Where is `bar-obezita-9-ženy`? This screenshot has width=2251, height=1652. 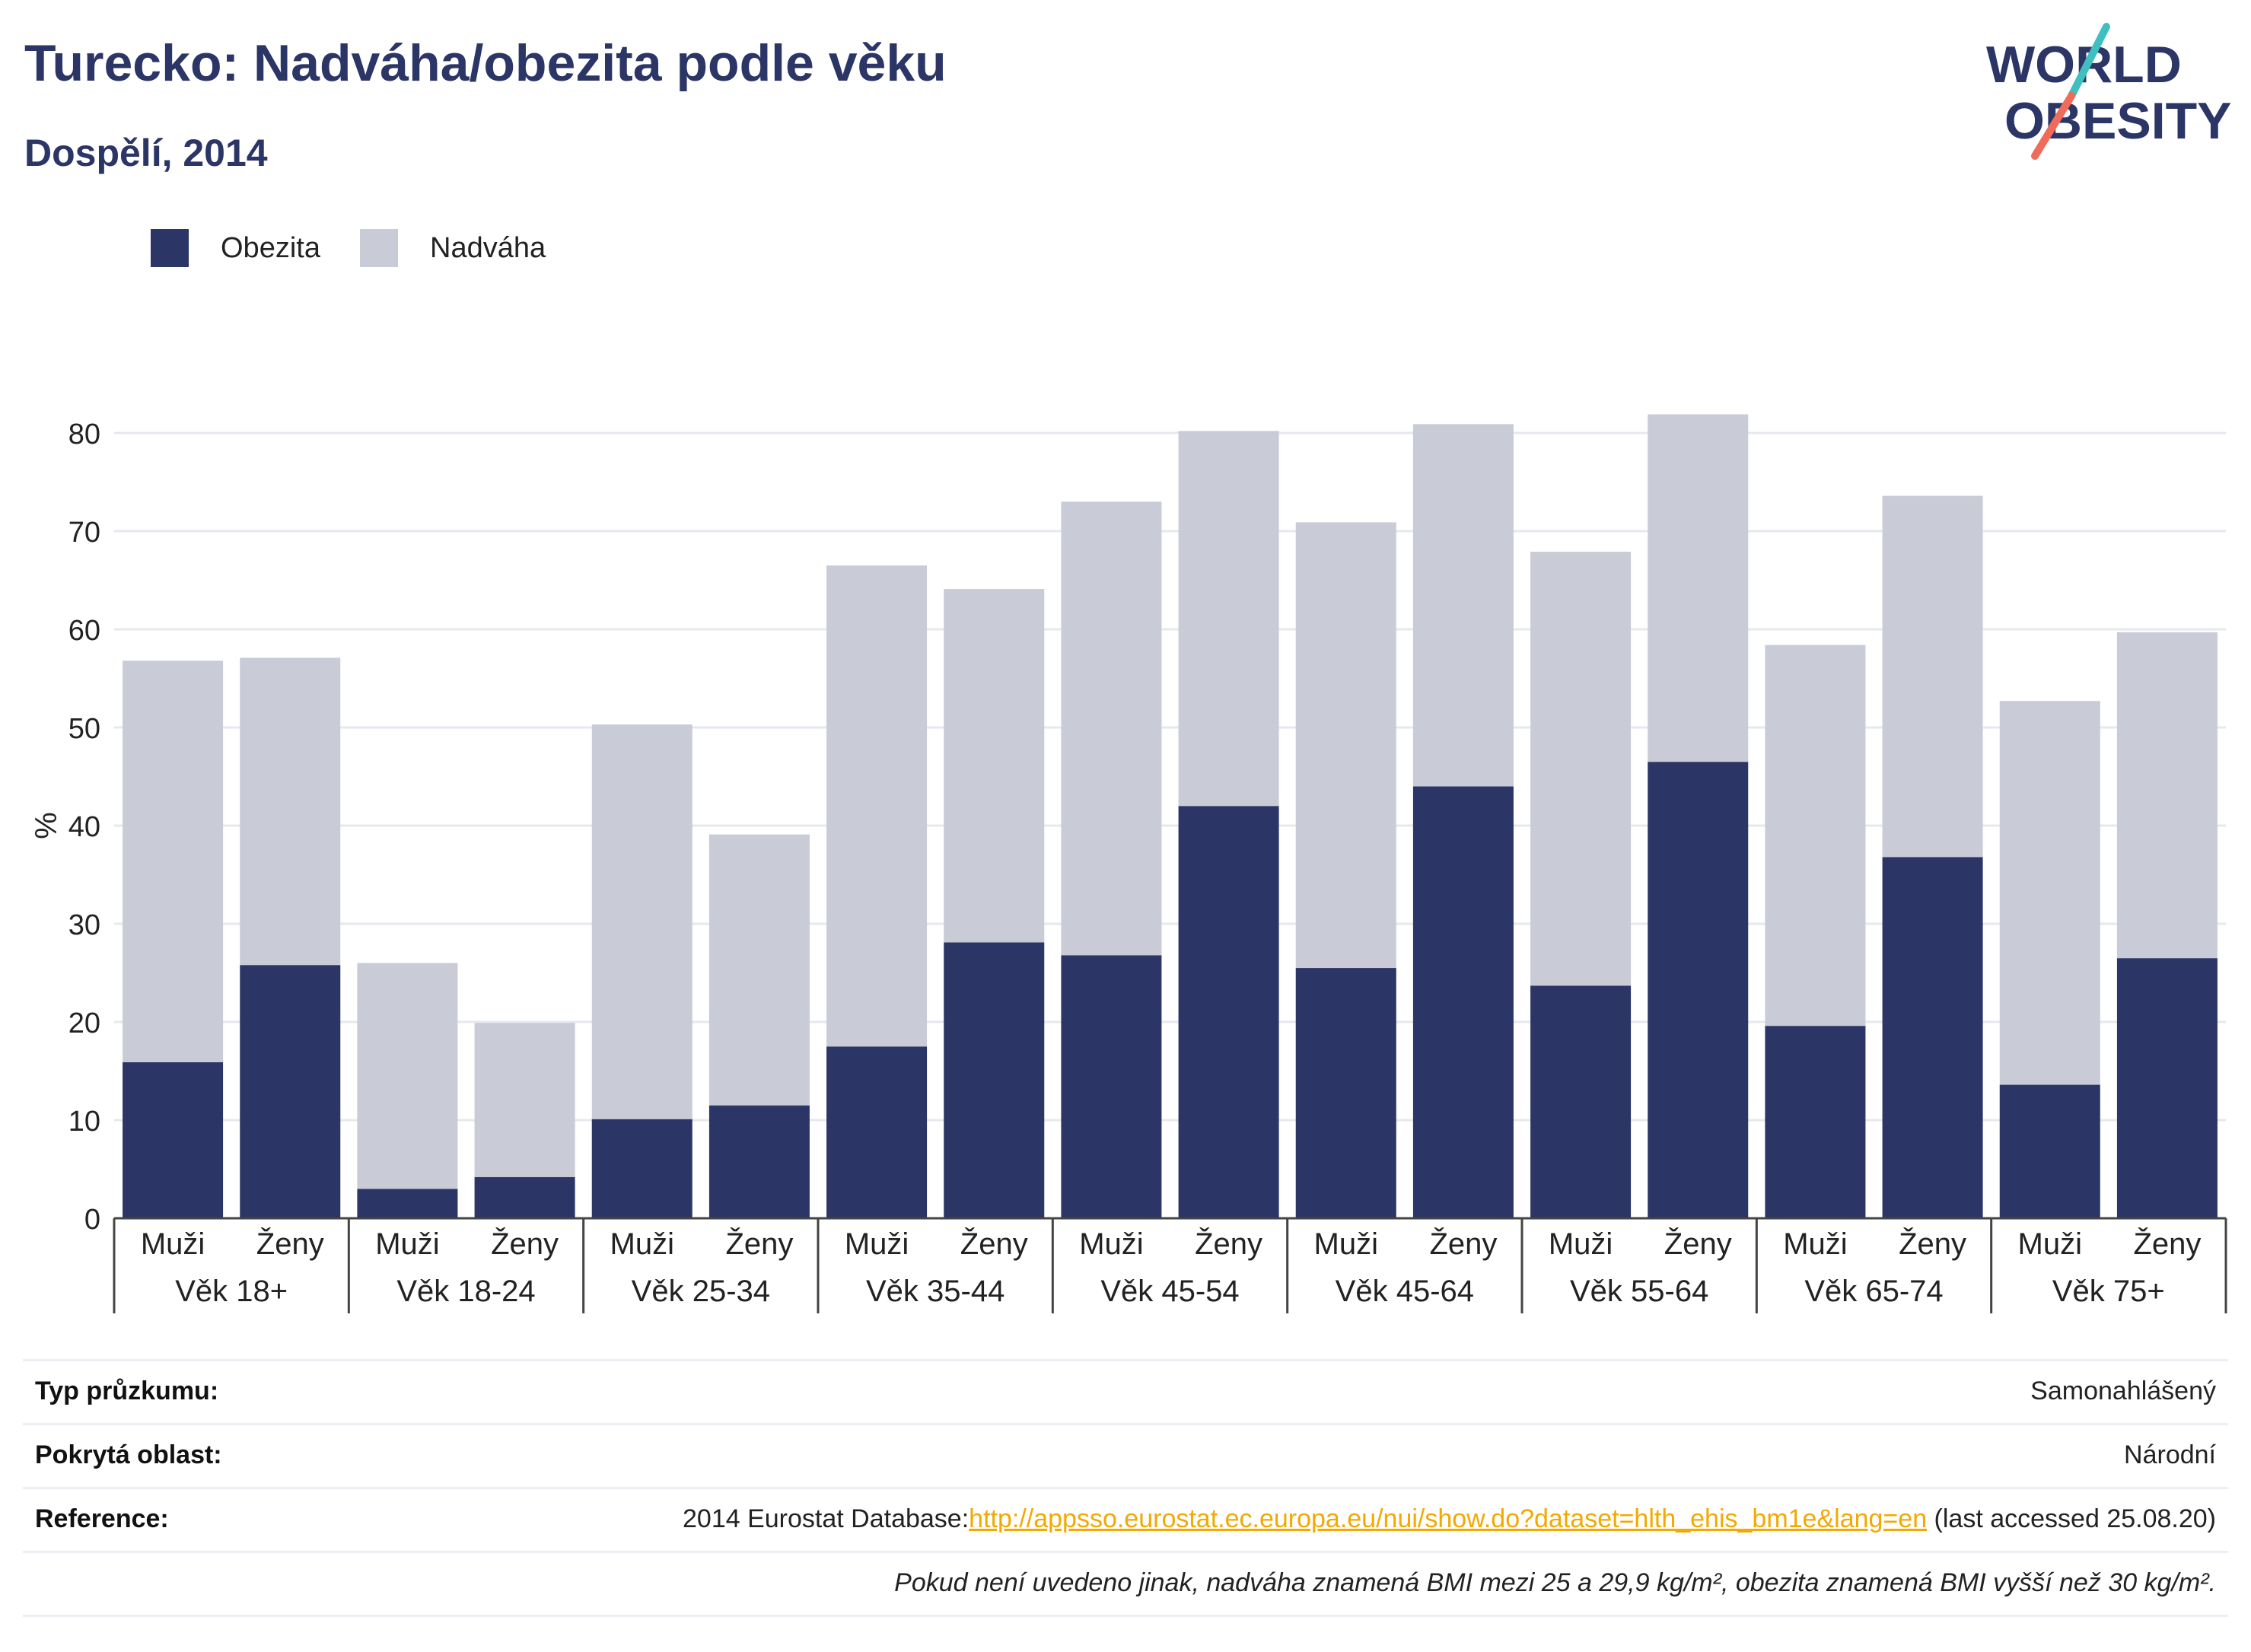
bar-obezita-9-ženy is located at coordinates (2167, 1088).